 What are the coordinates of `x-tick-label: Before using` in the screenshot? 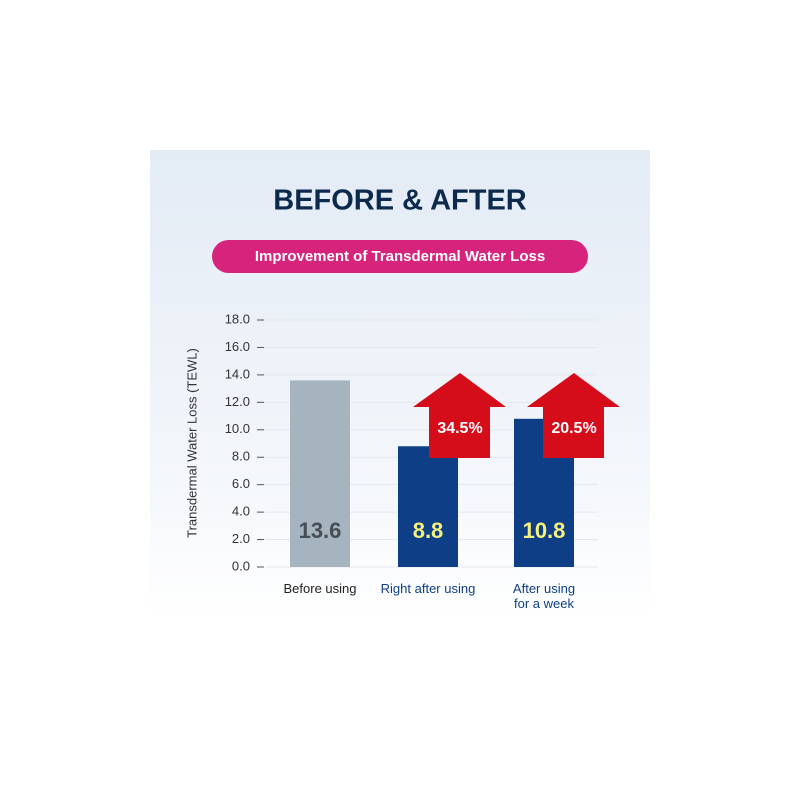 It's located at (320, 588).